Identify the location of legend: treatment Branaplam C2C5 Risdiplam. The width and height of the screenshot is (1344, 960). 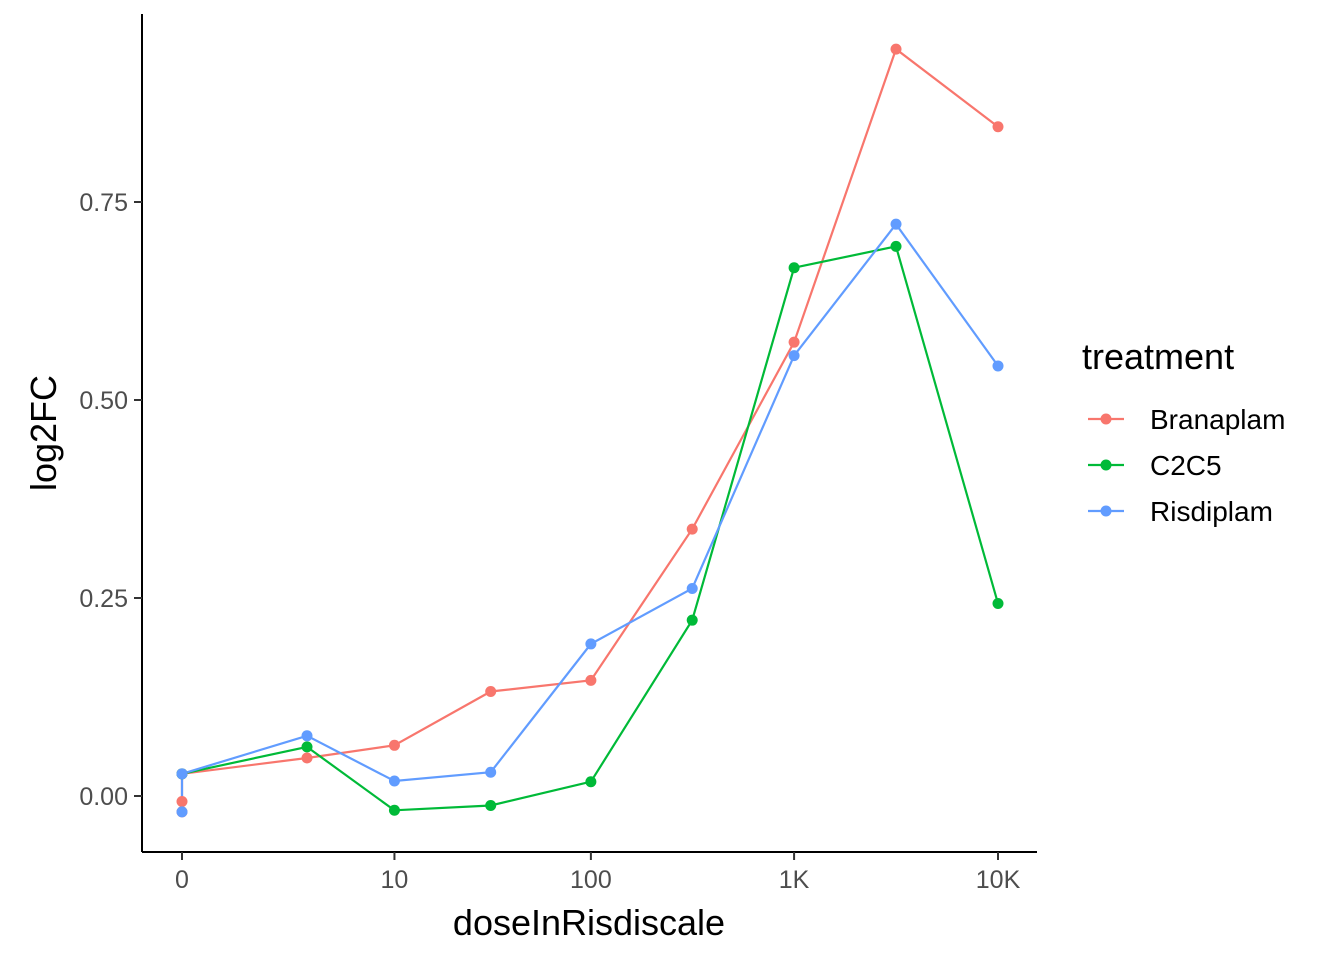
(1183, 431).